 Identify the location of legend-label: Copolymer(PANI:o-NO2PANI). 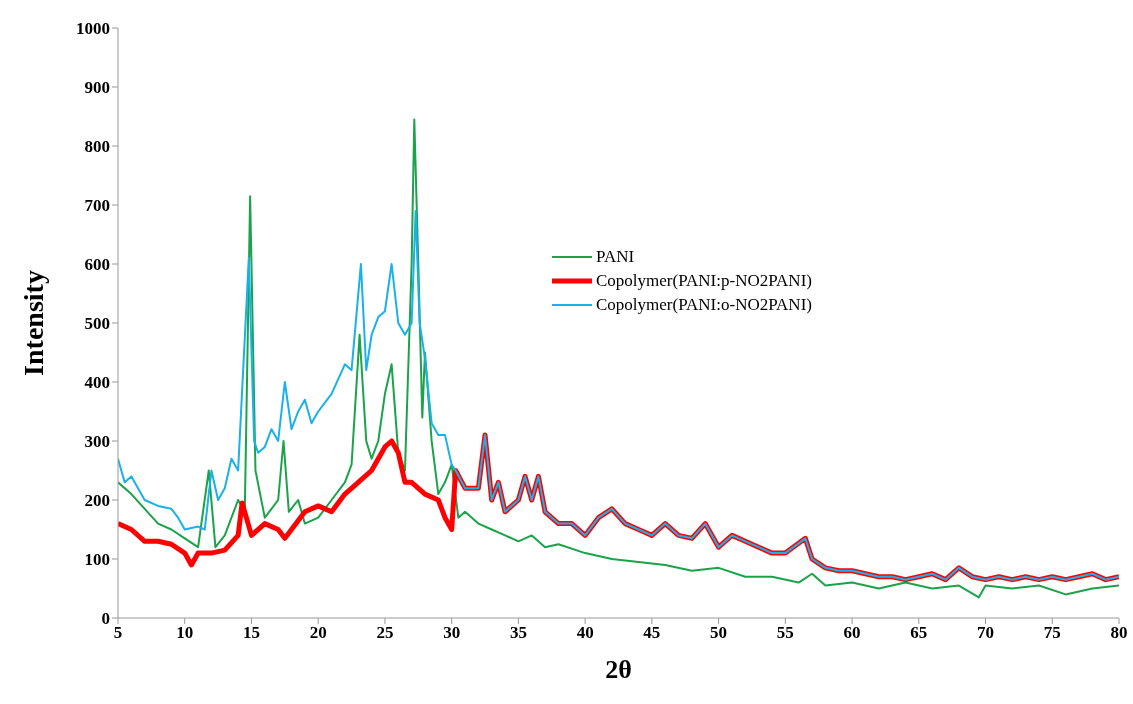
(704, 305).